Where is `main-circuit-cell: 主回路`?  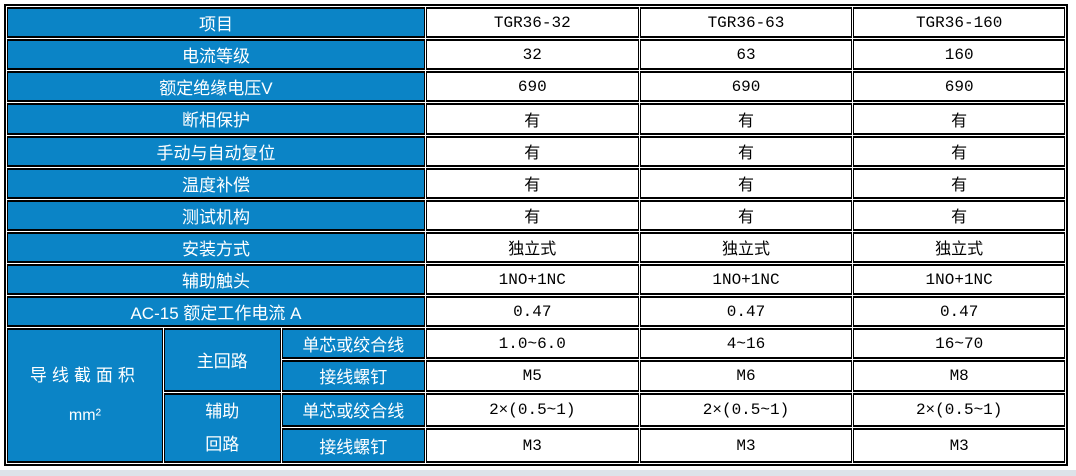
main-circuit-cell: 主回路 is located at coordinates (222, 360).